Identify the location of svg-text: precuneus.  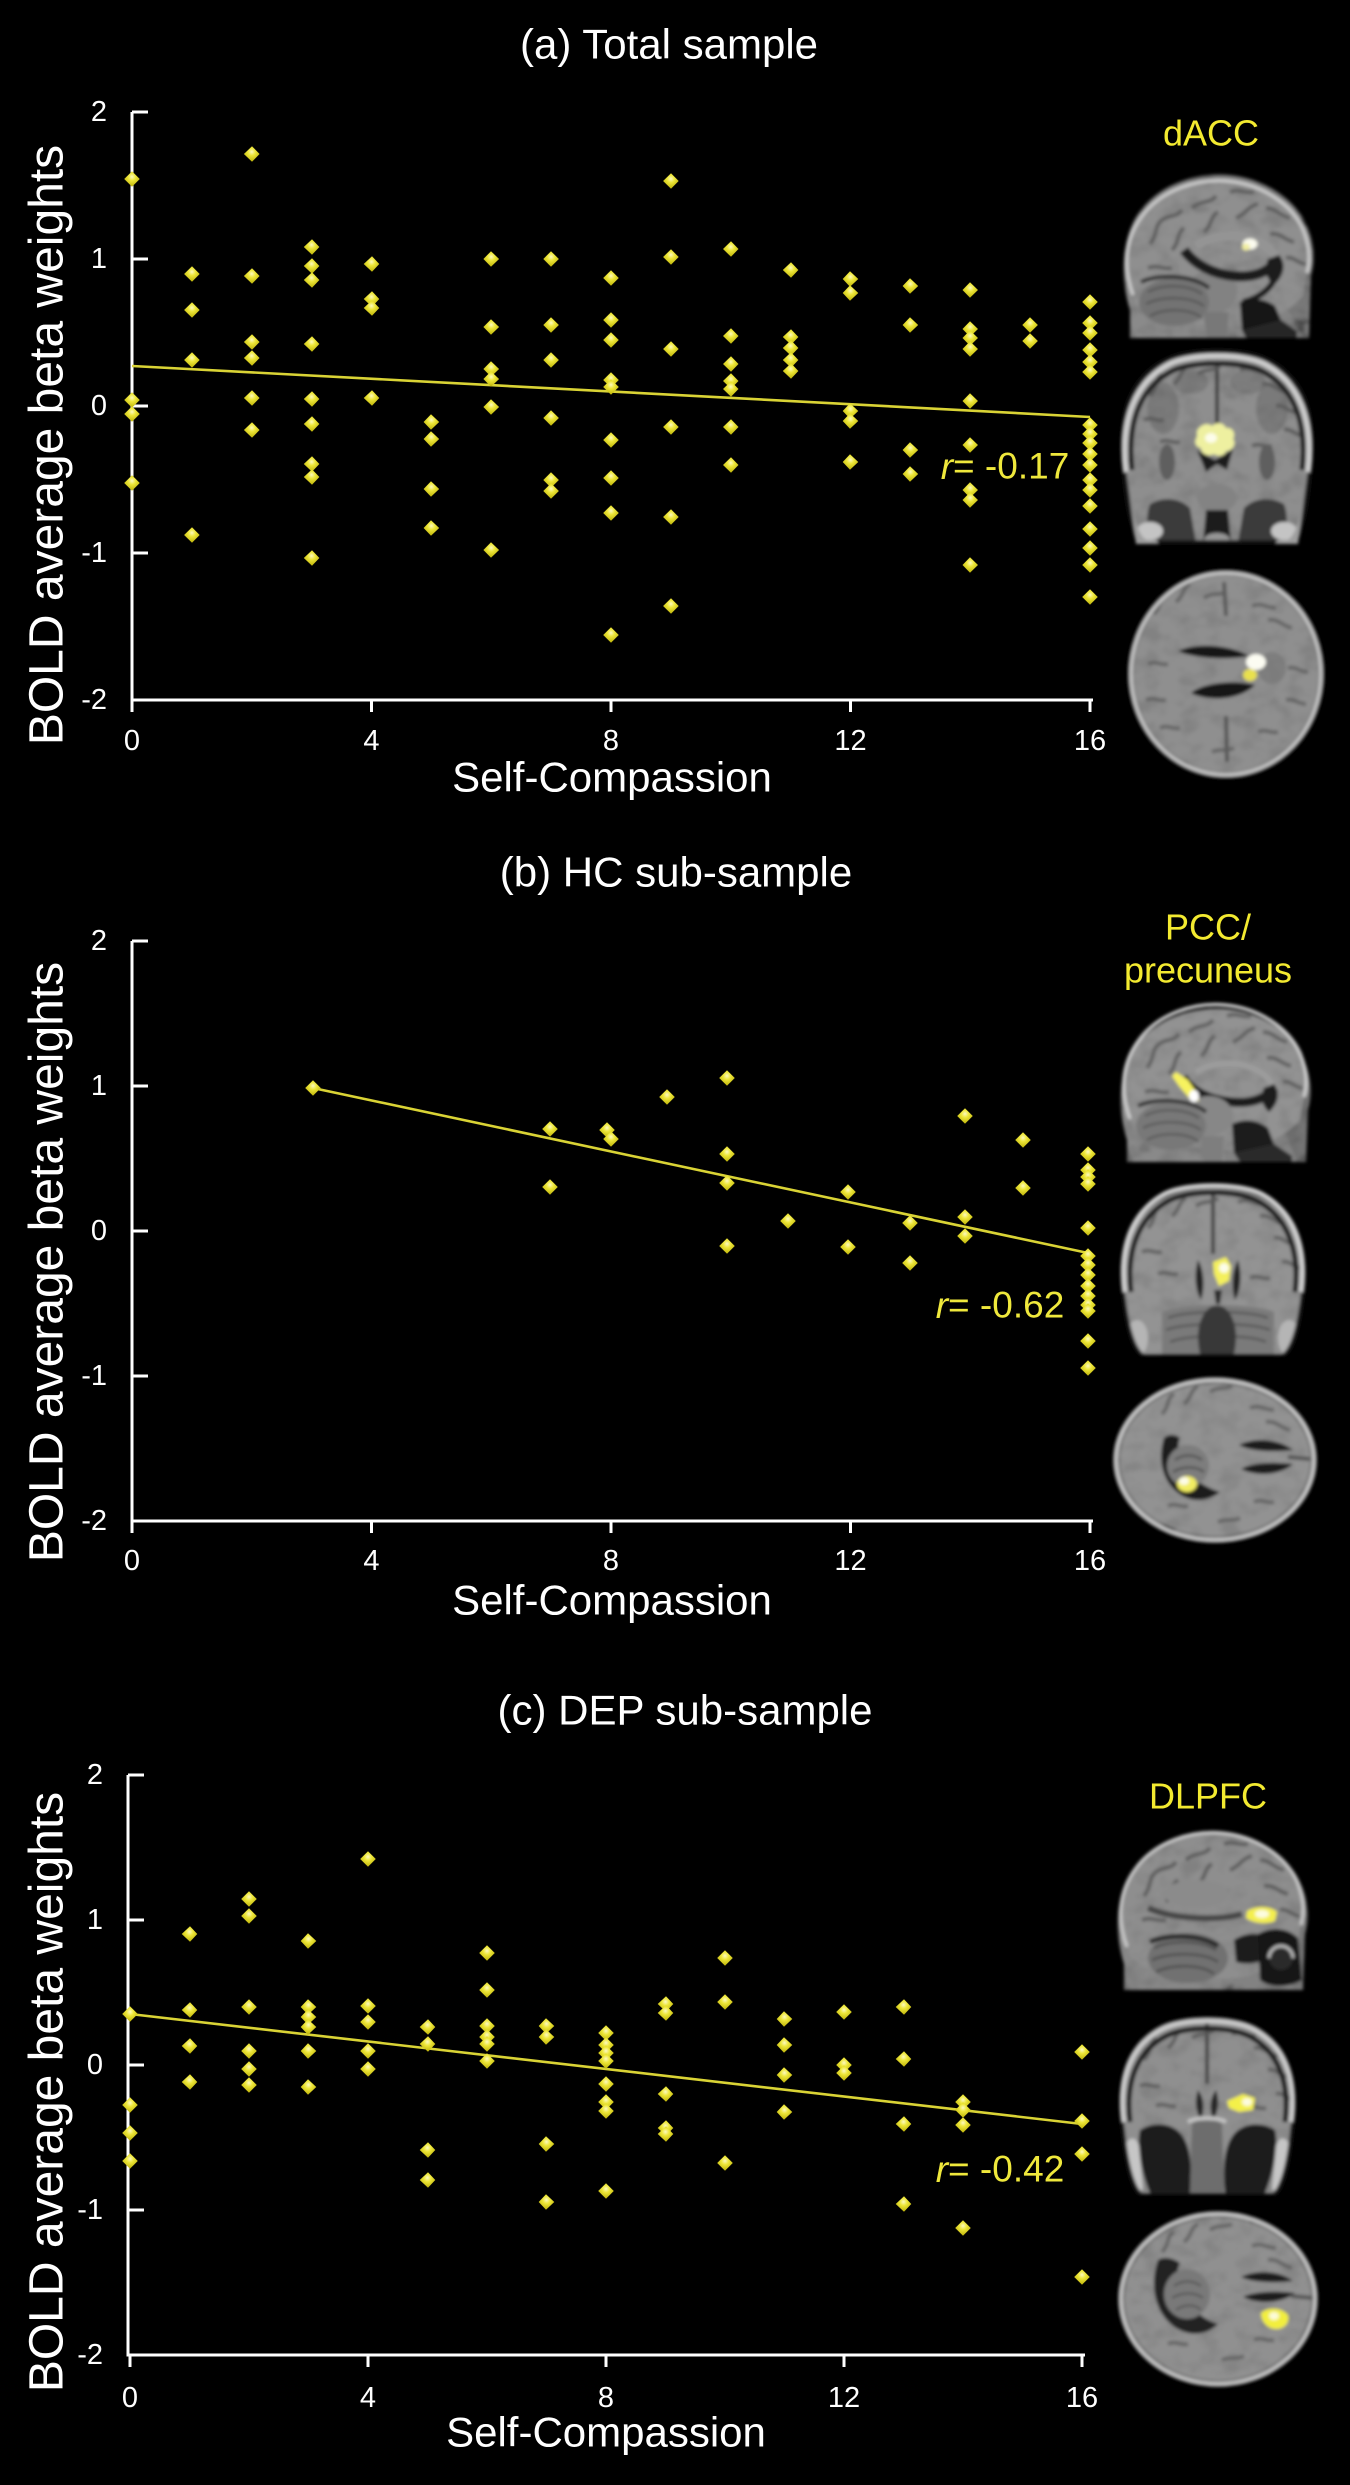
(1208, 970).